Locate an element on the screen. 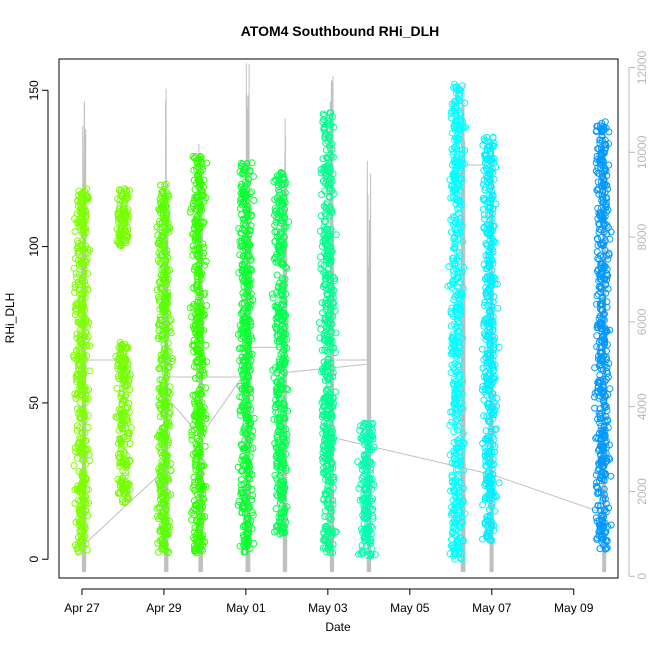 The height and width of the screenshot is (650, 650). x-tick-label: May 07 is located at coordinates (492, 608).